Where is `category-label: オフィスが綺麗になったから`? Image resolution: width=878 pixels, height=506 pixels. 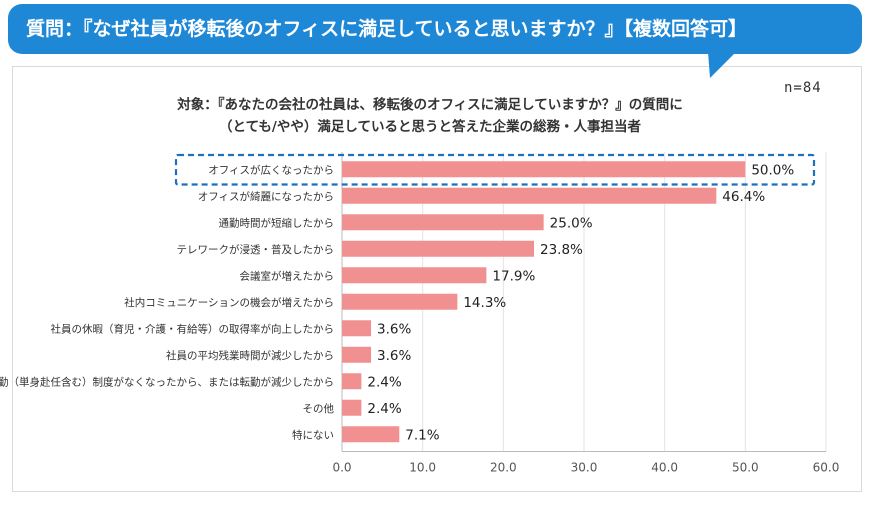 category-label: オフィスが綺麗になったから is located at coordinates (266, 196).